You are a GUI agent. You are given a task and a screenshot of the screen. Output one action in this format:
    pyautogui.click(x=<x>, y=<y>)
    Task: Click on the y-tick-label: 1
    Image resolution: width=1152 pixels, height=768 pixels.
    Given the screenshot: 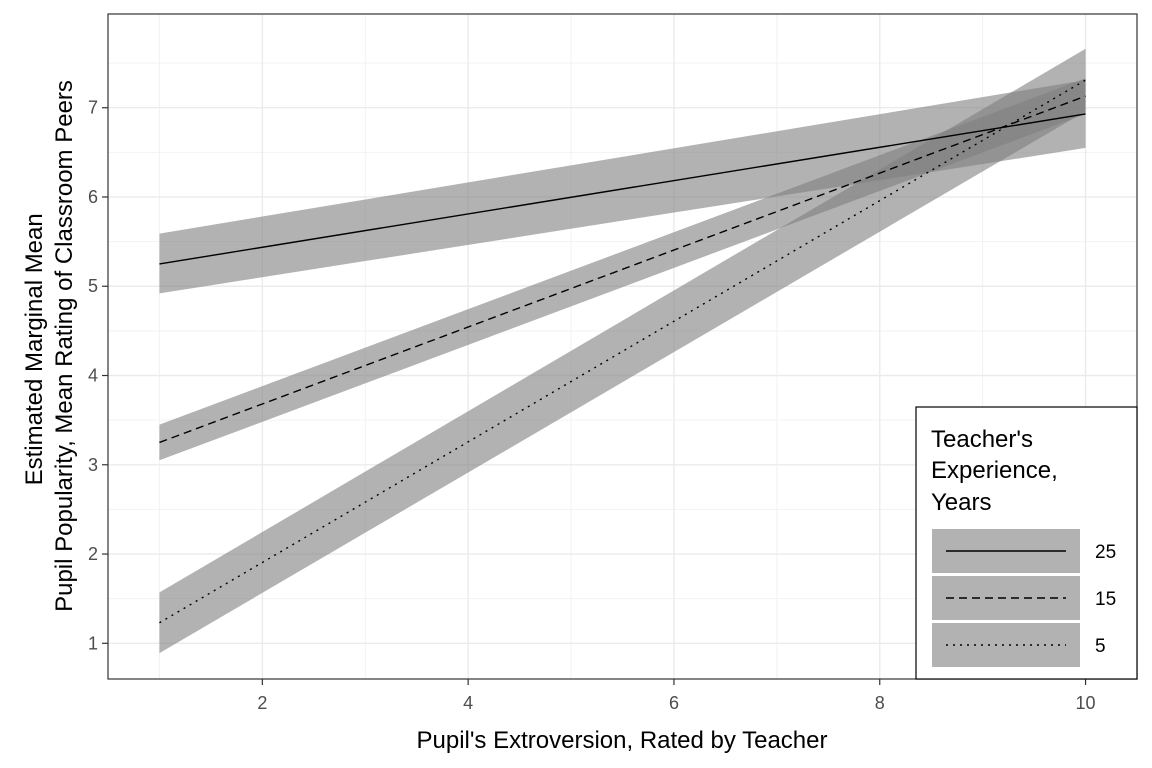 What is the action you would take?
    pyautogui.click(x=93, y=643)
    